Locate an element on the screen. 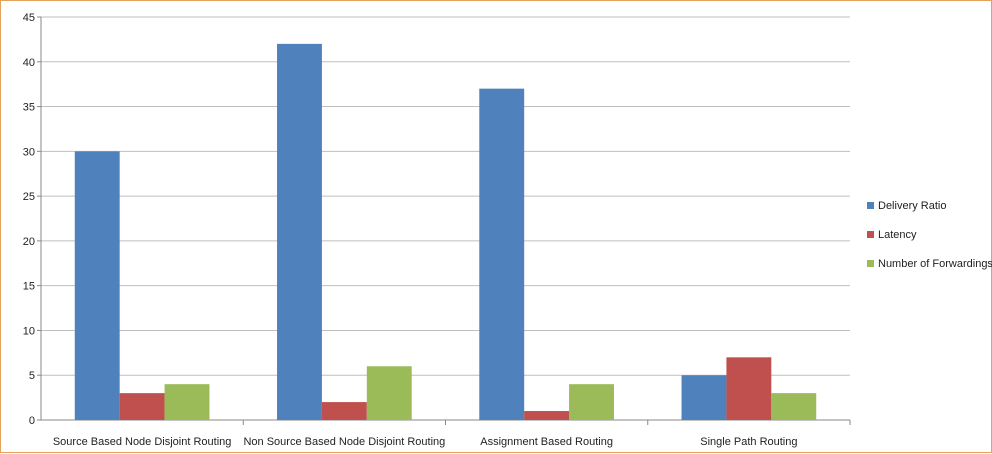 This screenshot has width=992, height=454. x-category-label: Assignment Based Routing is located at coordinates (546, 442).